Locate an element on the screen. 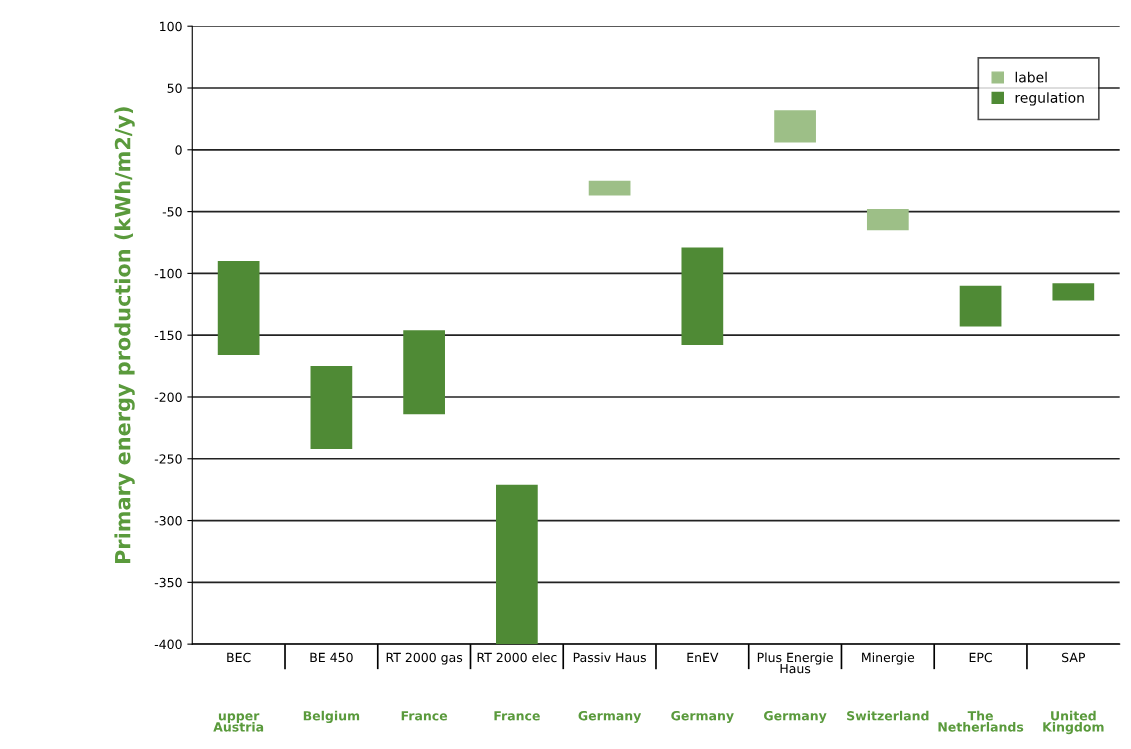 The width and height of the screenshot is (1131, 749). text: upper Austria is located at coordinates (238, 722).